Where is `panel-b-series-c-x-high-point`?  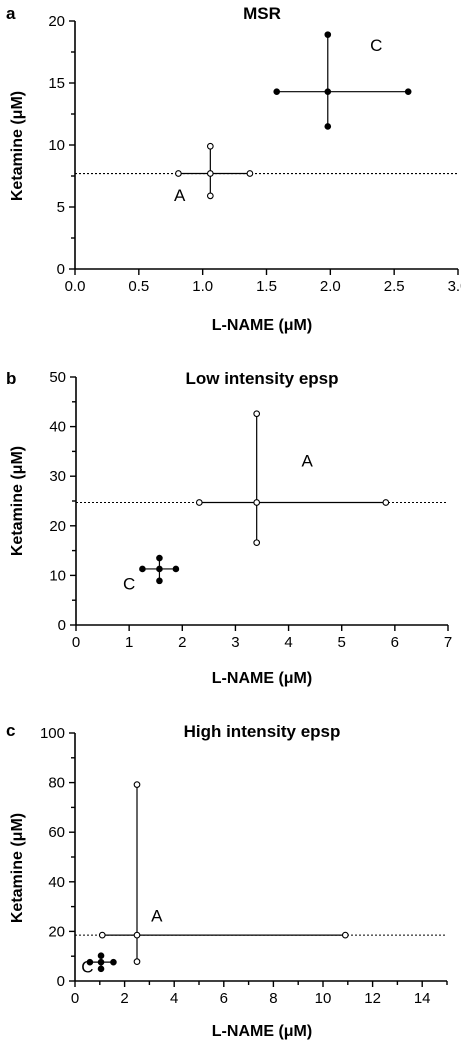 panel-b-series-c-x-high-point is located at coordinates (176, 569).